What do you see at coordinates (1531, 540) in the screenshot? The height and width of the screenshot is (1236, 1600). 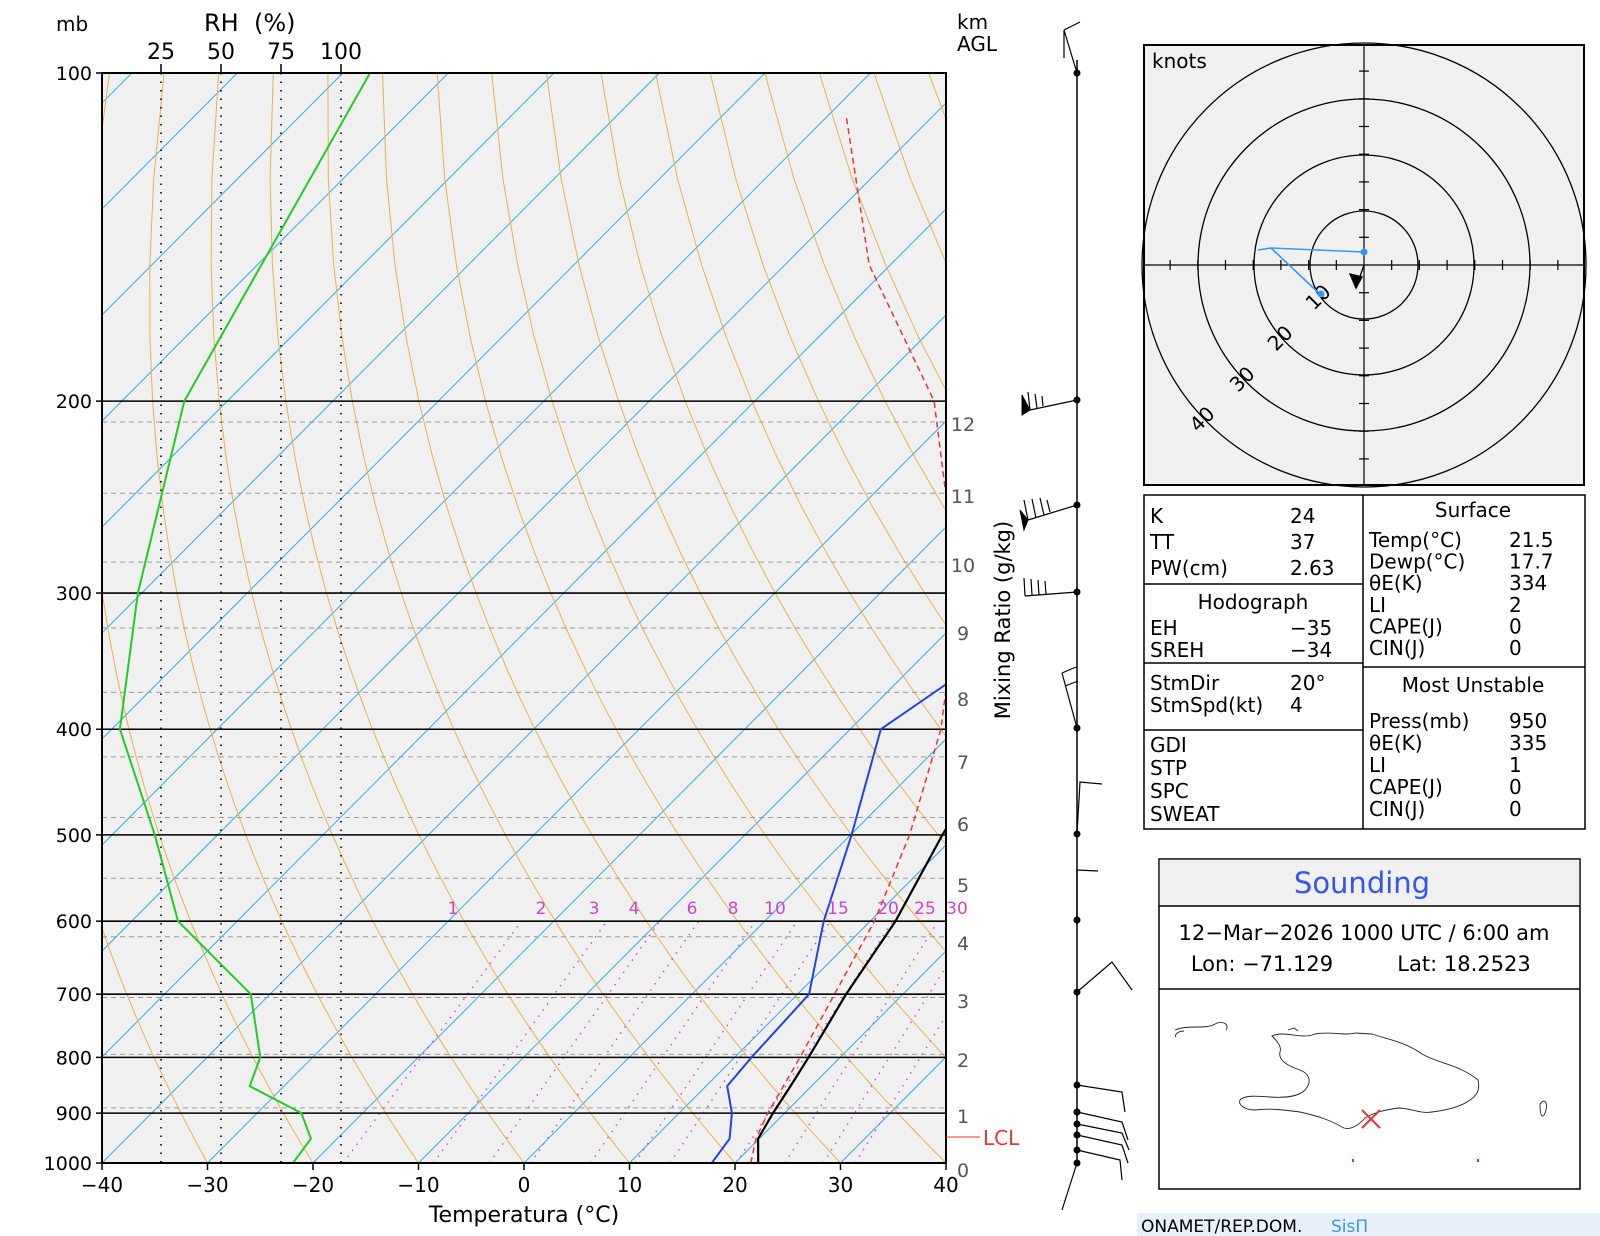 I see `surface-tempc-value: 21.5` at bounding box center [1531, 540].